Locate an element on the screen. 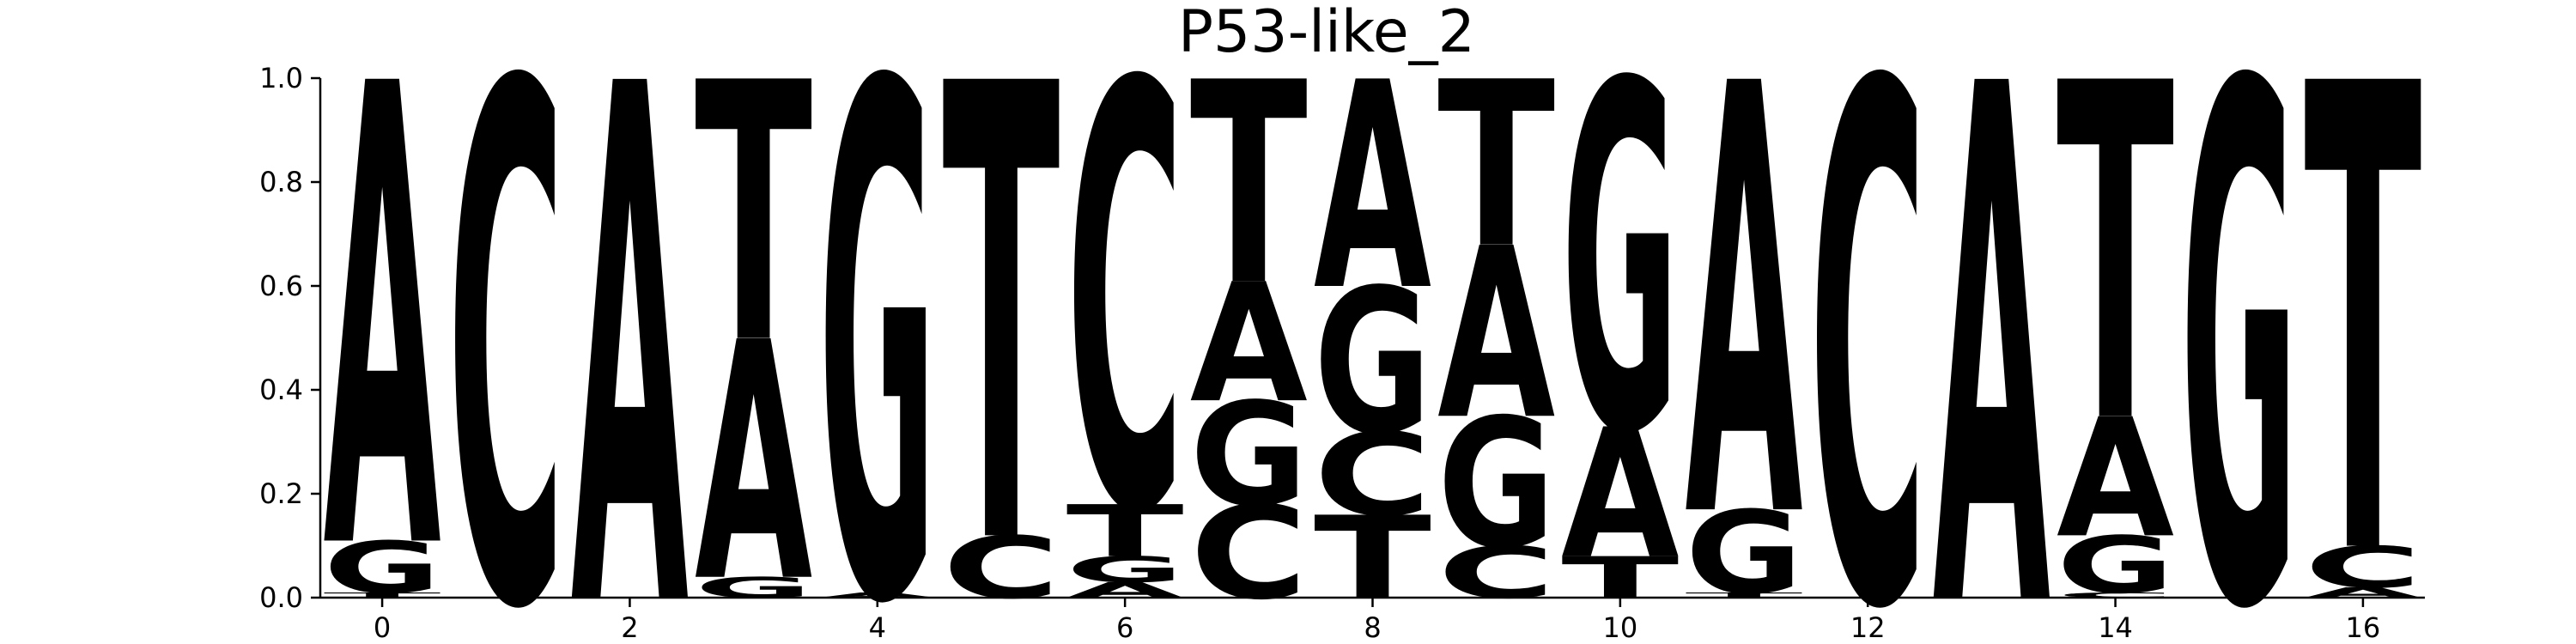 The width and height of the screenshot is (2576, 644). x-tick-label: 0 is located at coordinates (382, 627).